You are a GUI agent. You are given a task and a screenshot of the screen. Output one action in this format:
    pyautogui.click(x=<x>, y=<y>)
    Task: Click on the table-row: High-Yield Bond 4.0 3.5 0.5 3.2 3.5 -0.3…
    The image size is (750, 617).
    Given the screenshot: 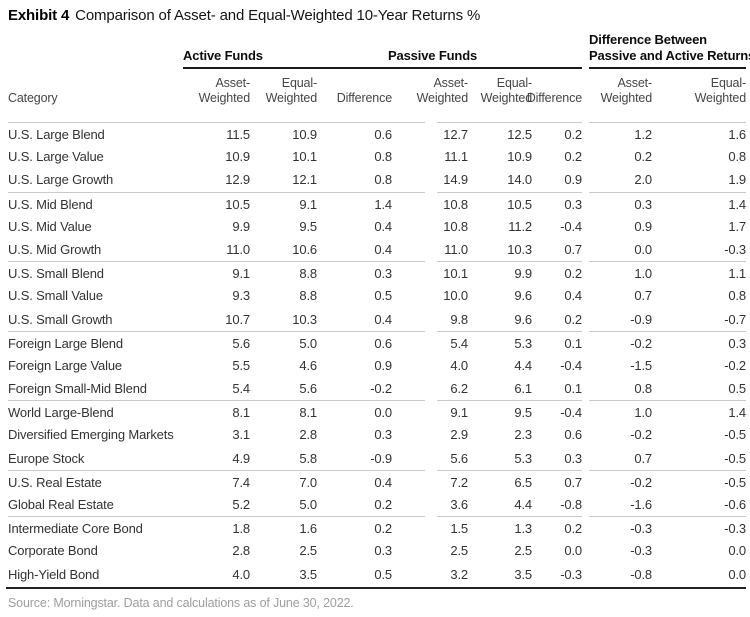 What is the action you would take?
    pyautogui.click(x=375, y=574)
    